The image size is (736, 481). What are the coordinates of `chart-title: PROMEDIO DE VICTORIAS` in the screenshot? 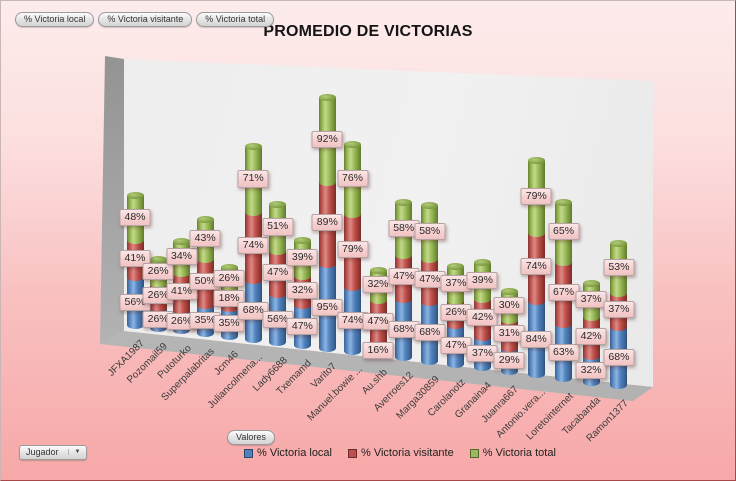 It's located at (368, 31).